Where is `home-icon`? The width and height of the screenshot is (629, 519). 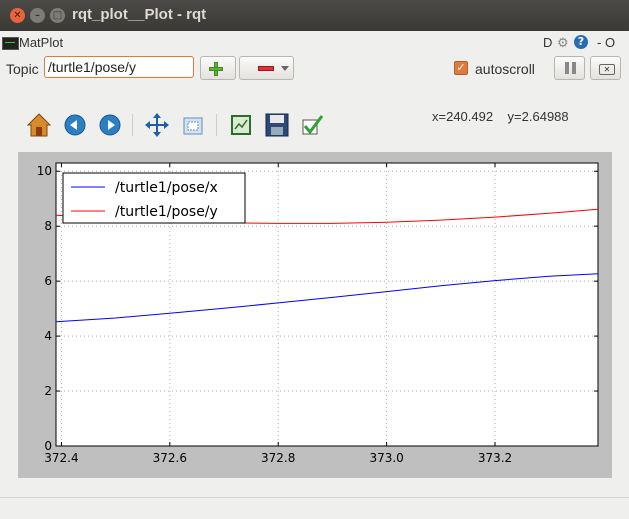
home-icon is located at coordinates (39, 125).